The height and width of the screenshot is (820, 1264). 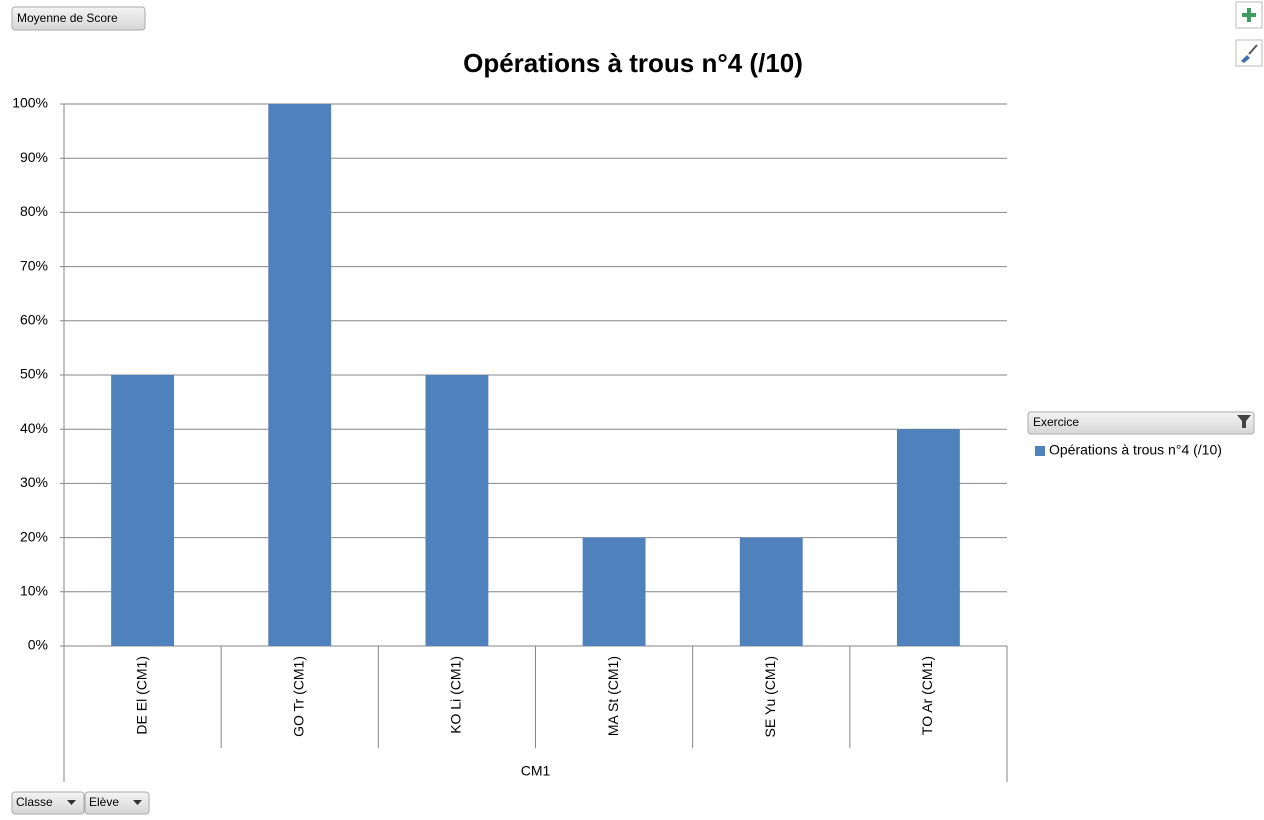 I want to click on value-field-button: Moyenne de Score, so click(x=78, y=18).